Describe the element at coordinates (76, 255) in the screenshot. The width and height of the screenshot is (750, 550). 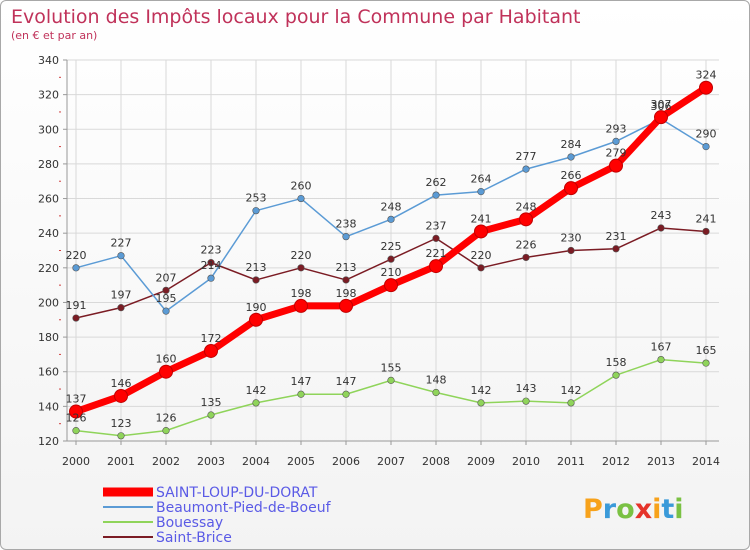
I see `data-label-2: 220` at that location.